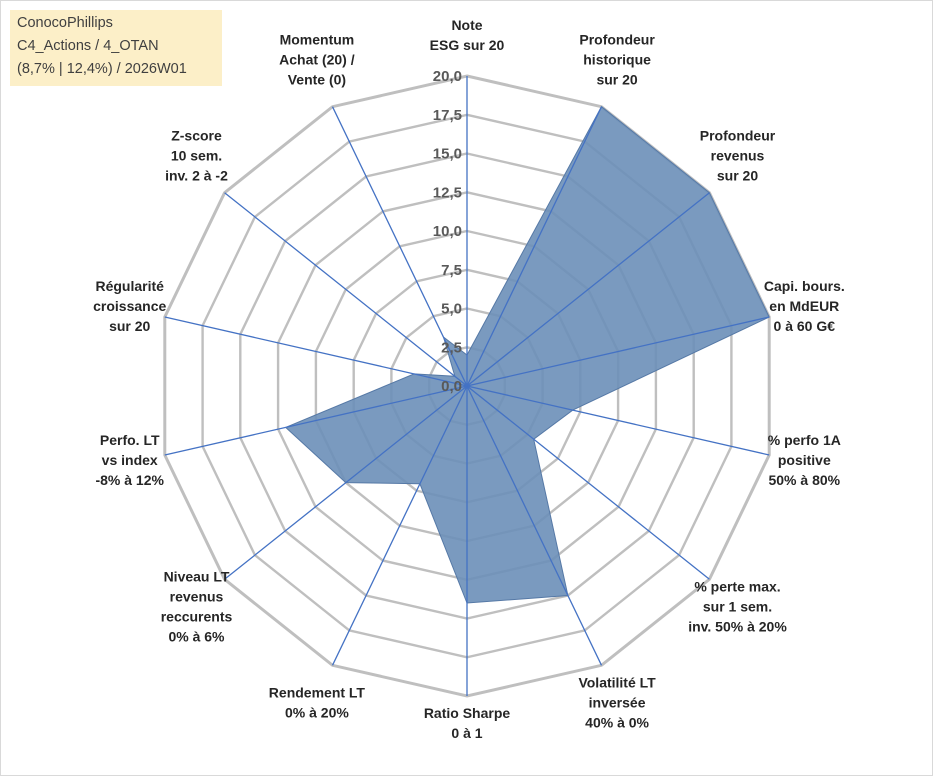 Image resolution: width=933 pixels, height=776 pixels. I want to click on axis-label-line: 0% à 20%, so click(317, 713).